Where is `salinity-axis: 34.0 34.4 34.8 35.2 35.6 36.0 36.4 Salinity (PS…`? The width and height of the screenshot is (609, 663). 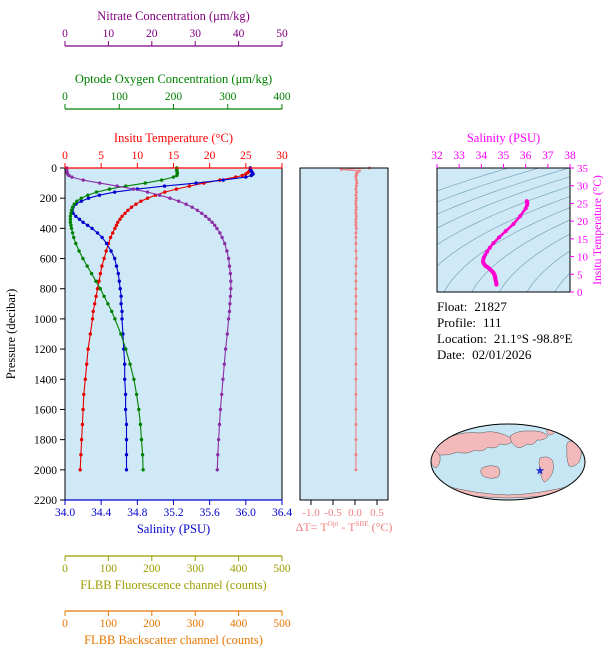
salinity-axis: 34.0 34.4 34.8 35.2 35.6 36.0 36.4 Salinity (PS… is located at coordinates (173, 517).